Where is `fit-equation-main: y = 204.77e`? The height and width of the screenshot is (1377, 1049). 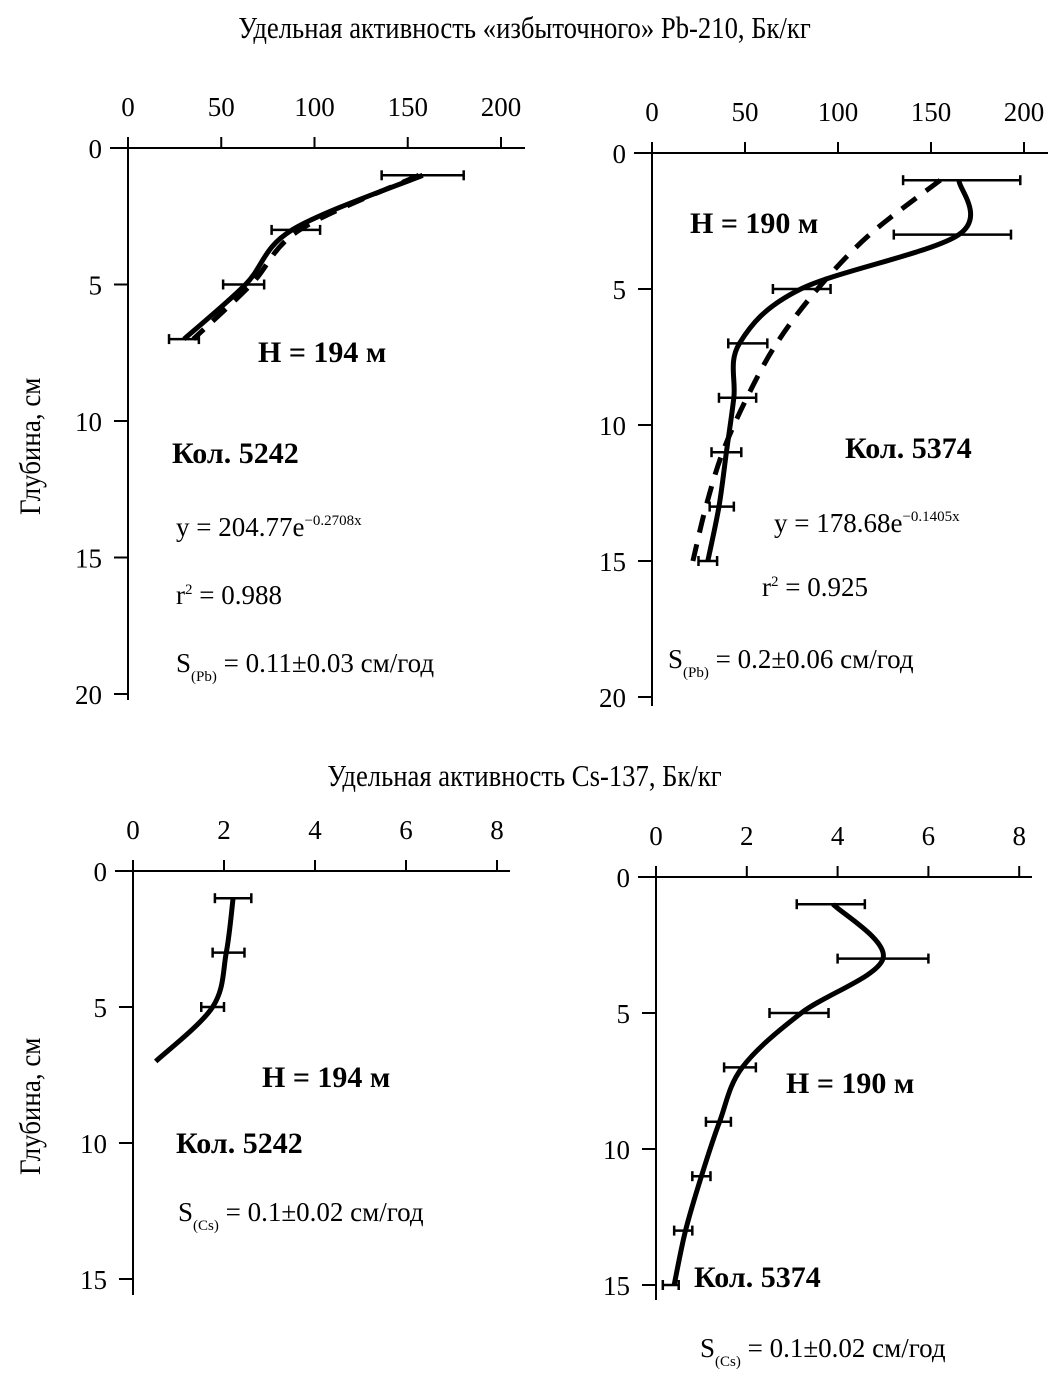
fit-equation-main: y = 204.77e is located at coordinates (240, 527).